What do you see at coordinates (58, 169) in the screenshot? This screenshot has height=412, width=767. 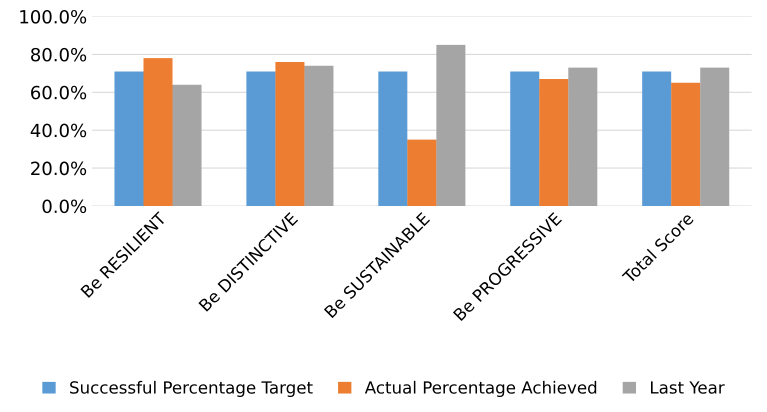 I see `y-tick-label: 20.0%` at bounding box center [58, 169].